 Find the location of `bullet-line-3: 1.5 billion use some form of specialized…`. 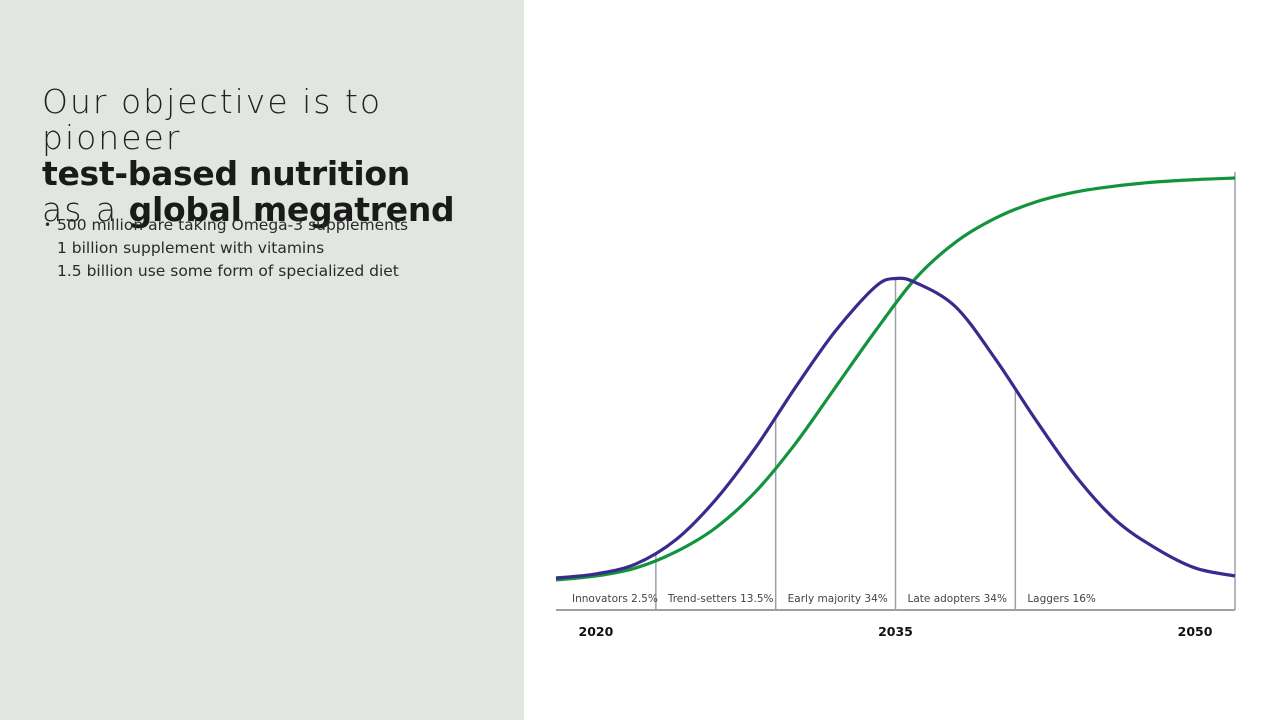

bullet-line-3: 1.5 billion use some form of specialized… is located at coordinates (228, 271).